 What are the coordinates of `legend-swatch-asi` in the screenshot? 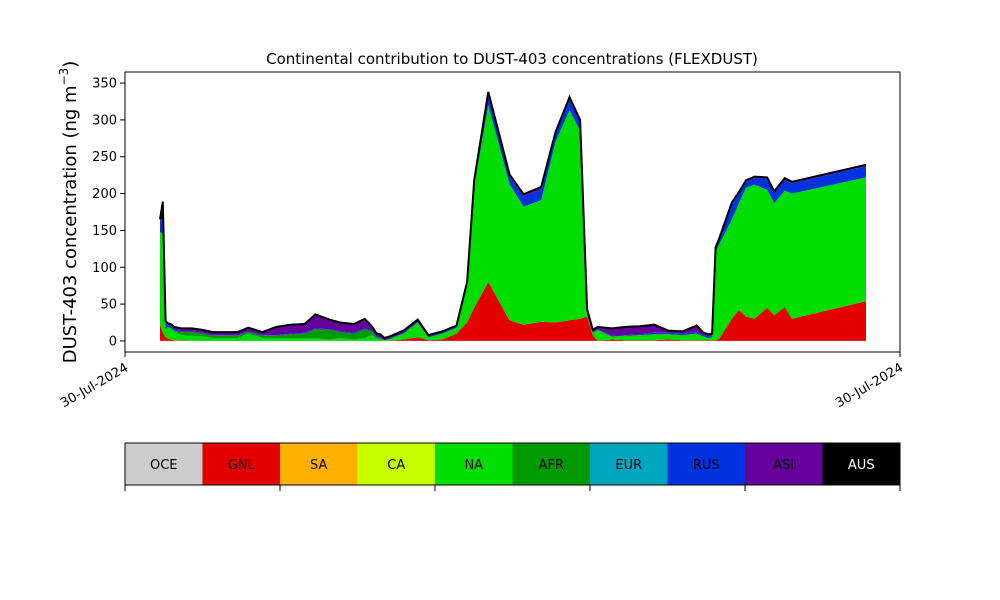 It's located at (784, 464).